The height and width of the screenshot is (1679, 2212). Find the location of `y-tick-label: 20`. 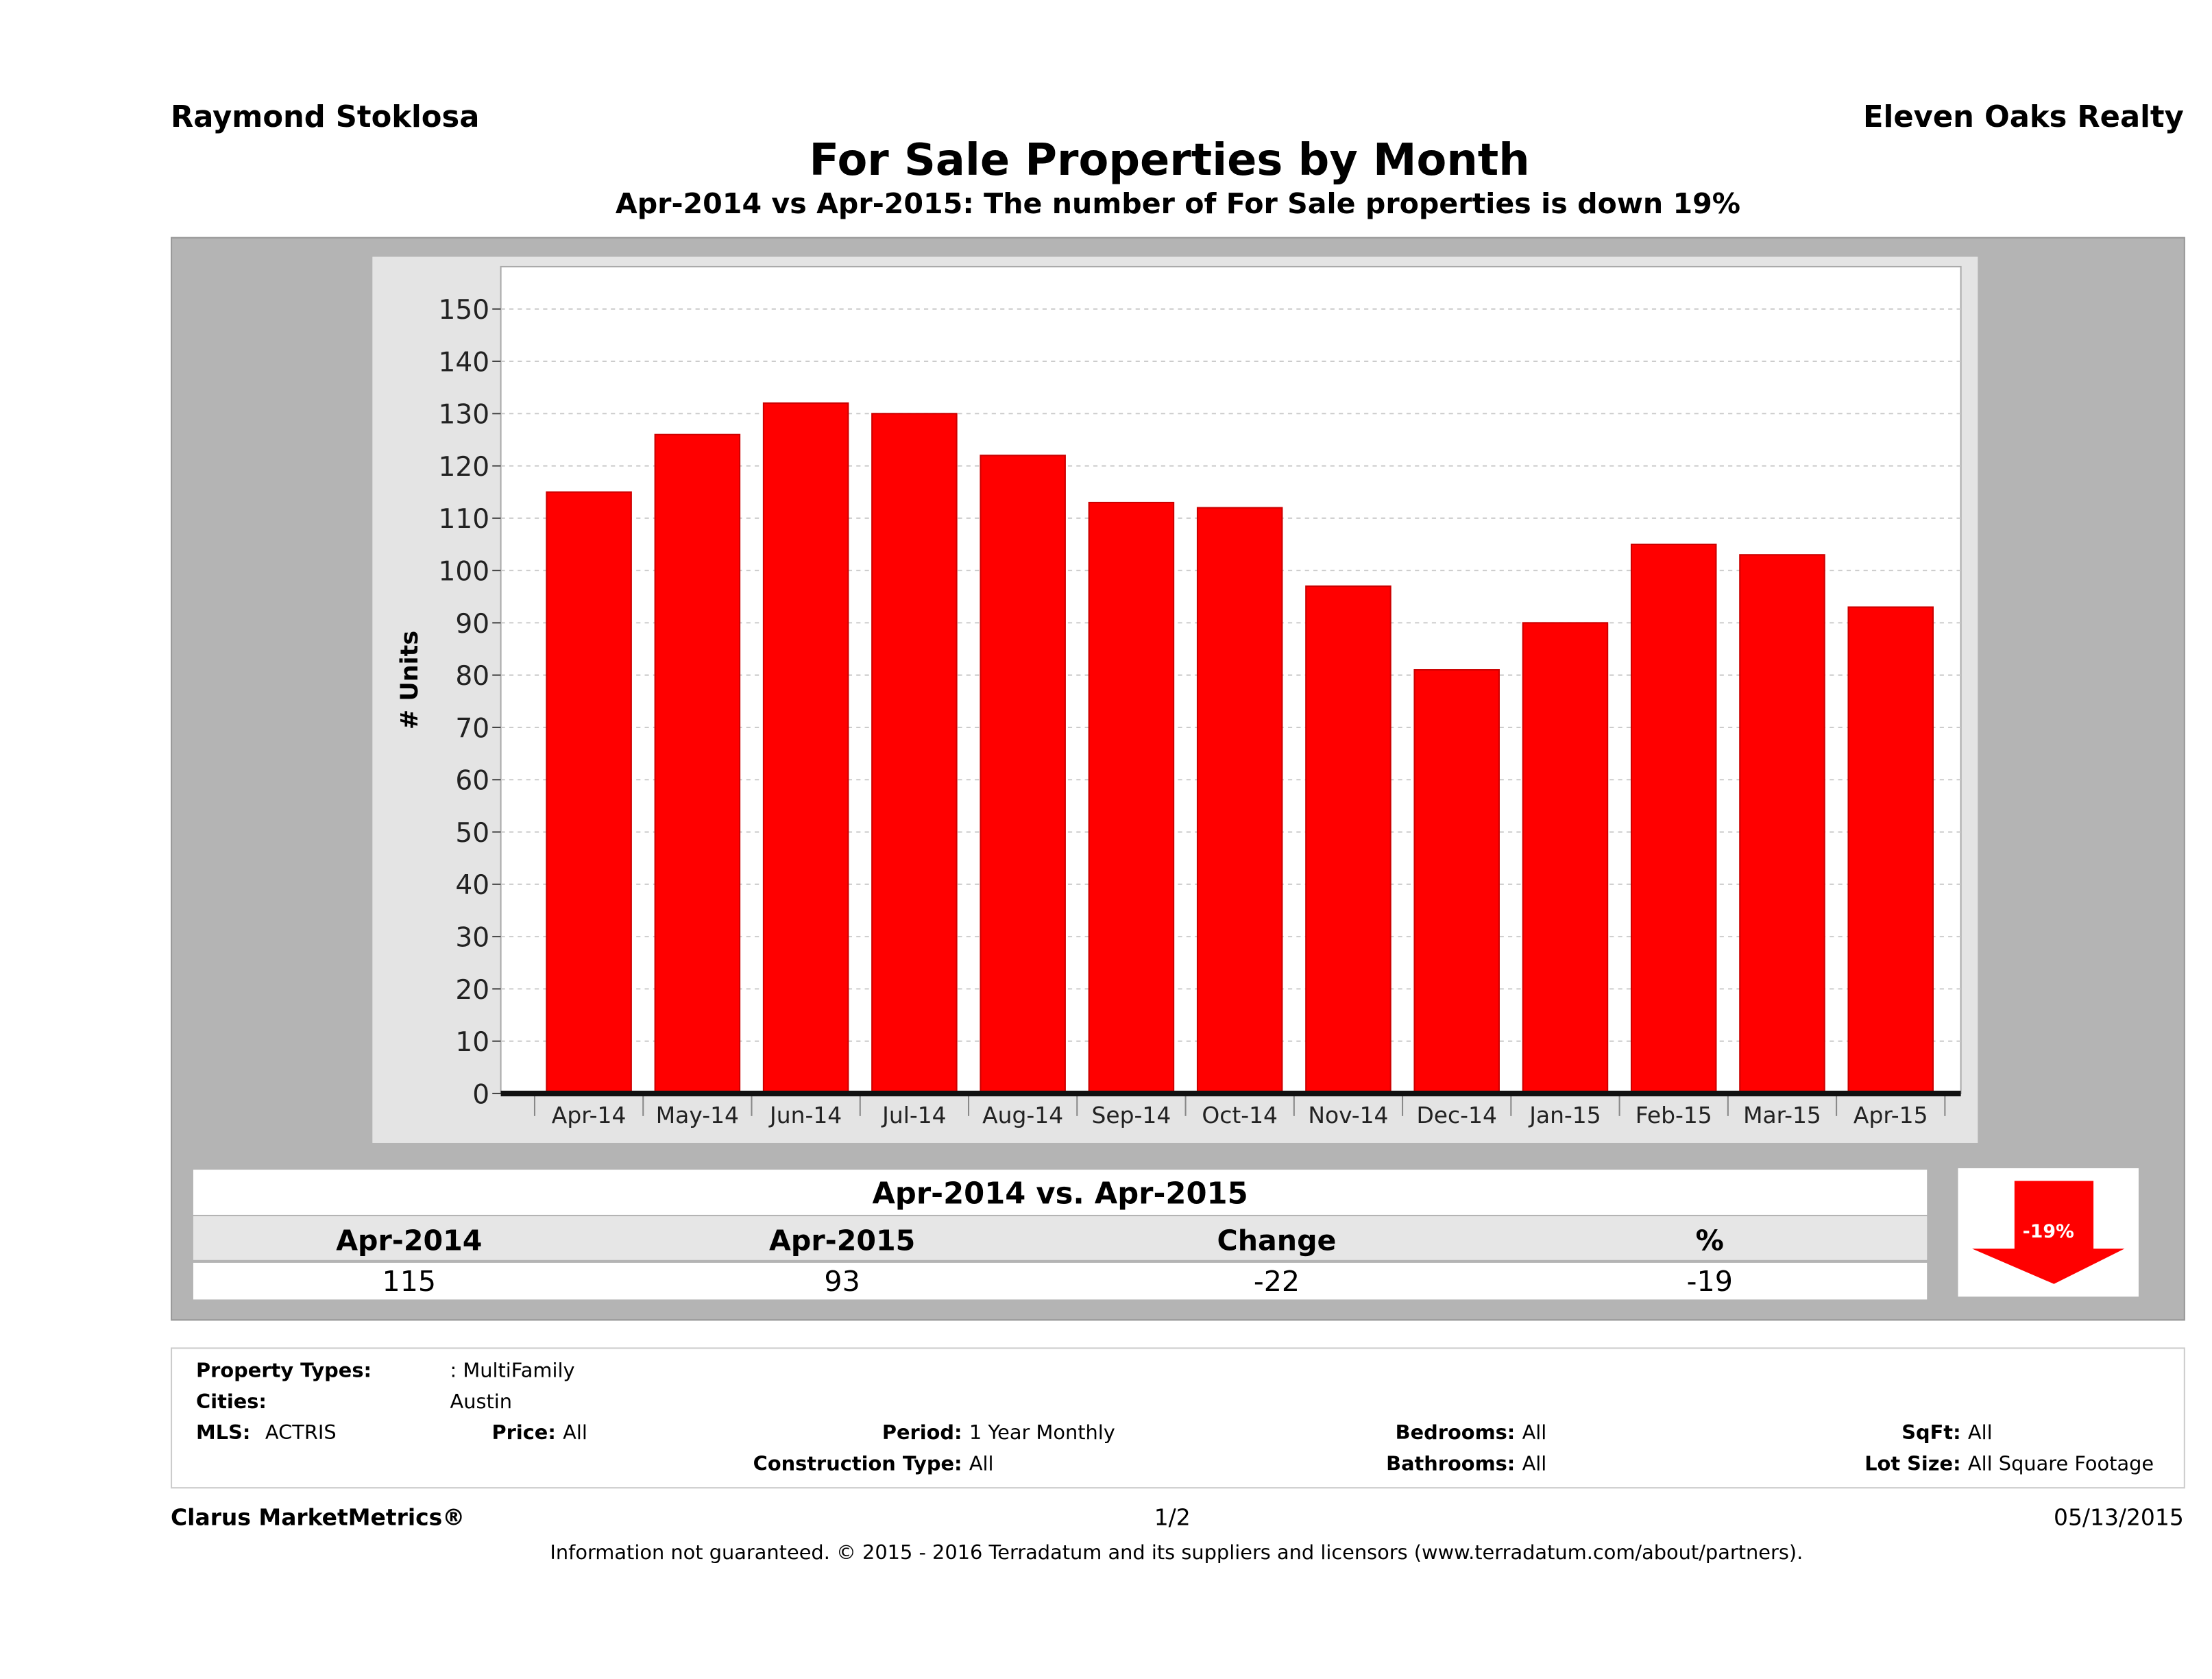

y-tick-label: 20 is located at coordinates (472, 990).